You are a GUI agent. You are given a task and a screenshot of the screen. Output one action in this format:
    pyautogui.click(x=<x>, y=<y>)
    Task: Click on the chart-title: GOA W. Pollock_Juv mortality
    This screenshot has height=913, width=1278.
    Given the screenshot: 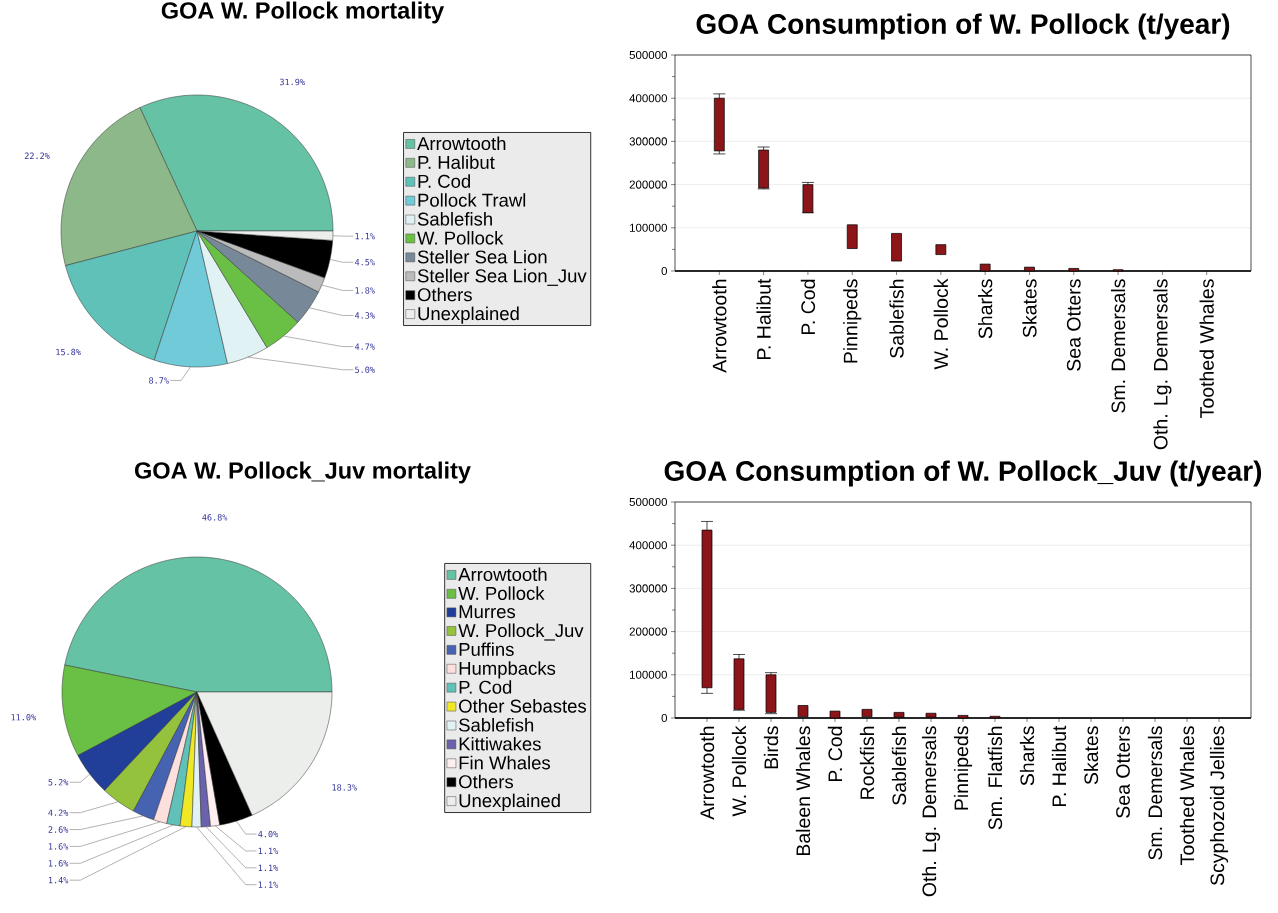 What is the action you would take?
    pyautogui.click(x=303, y=472)
    